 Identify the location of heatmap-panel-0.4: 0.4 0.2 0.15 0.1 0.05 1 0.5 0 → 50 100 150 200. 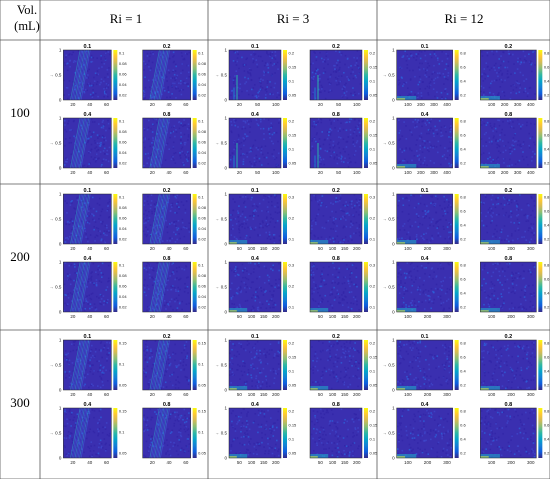
(256, 433).